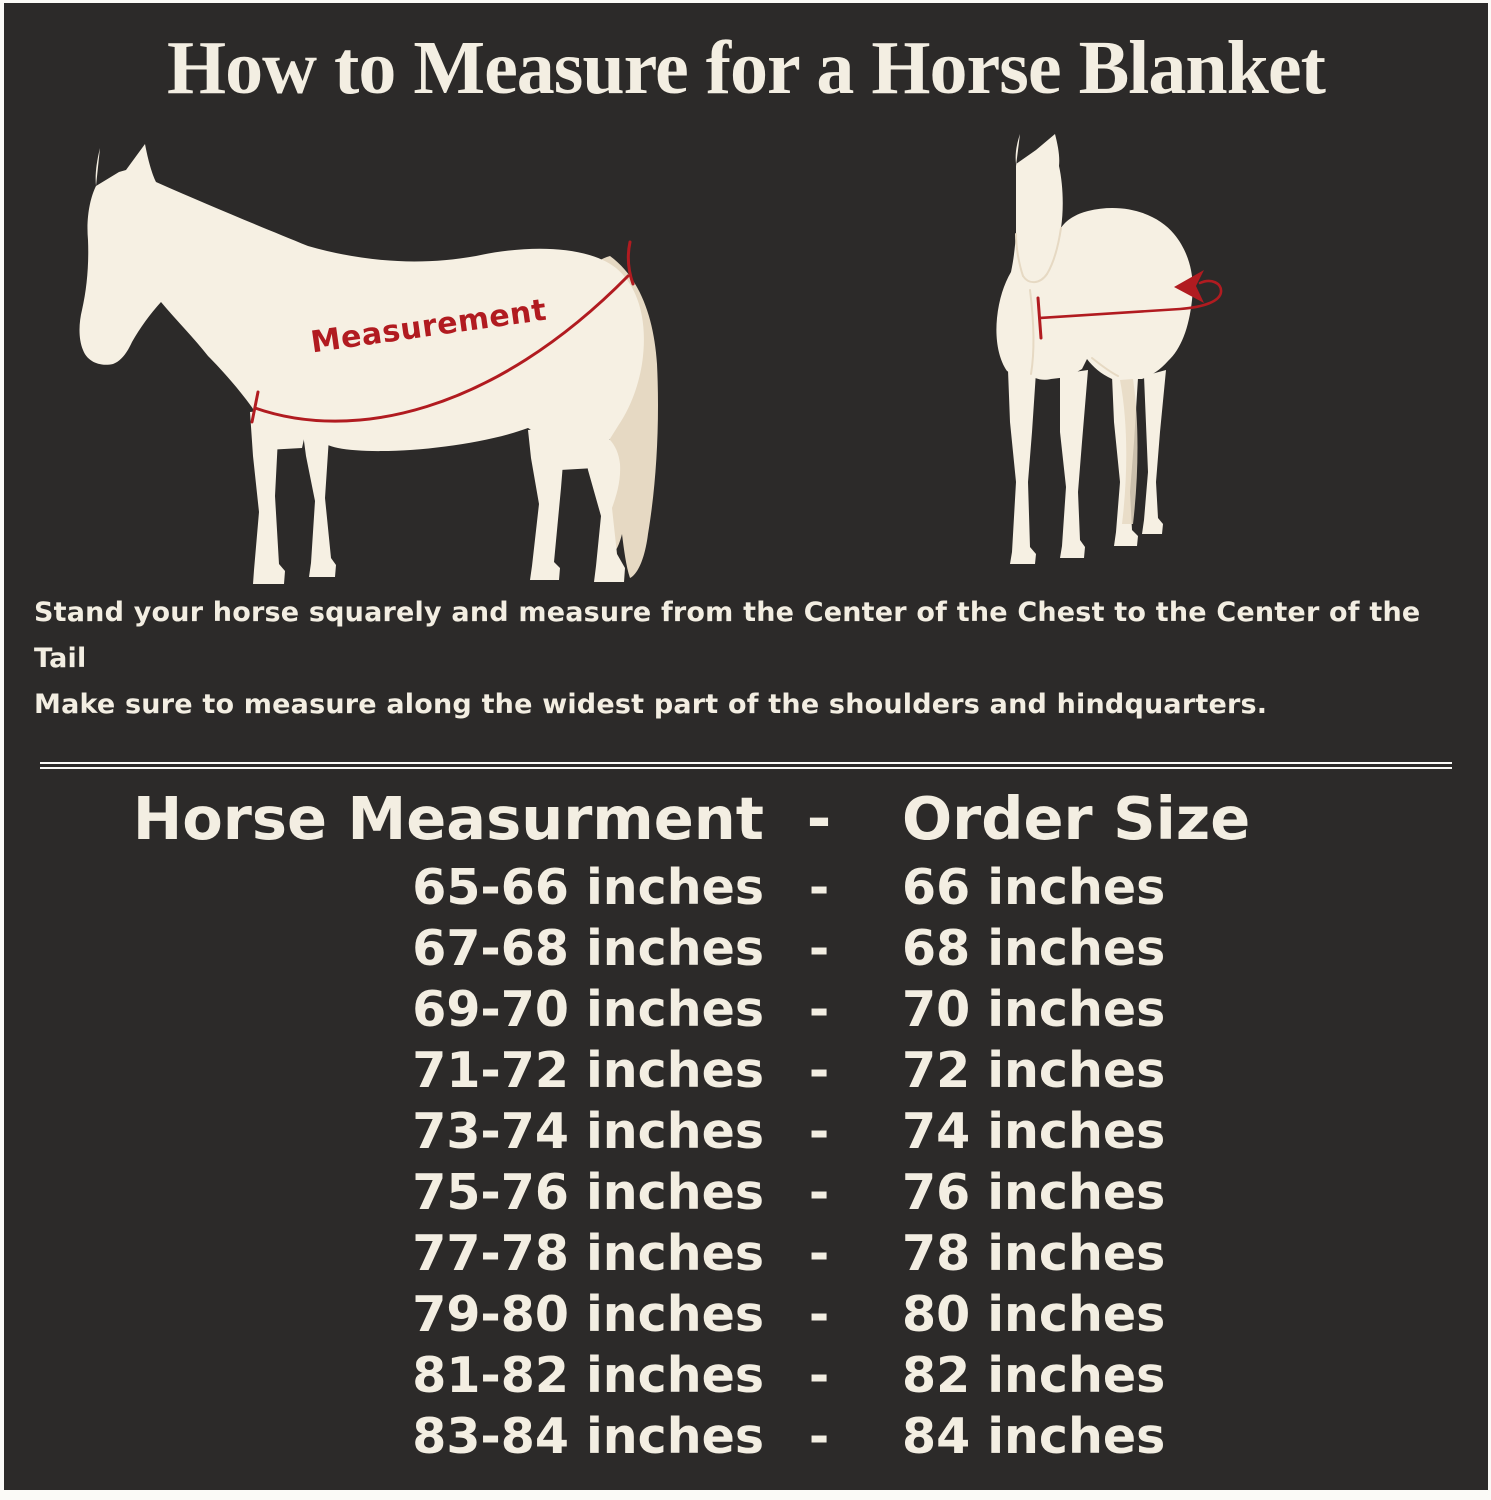  Describe the element at coordinates (1034, 949) in the screenshot. I see `order-size: 68 inches` at that location.